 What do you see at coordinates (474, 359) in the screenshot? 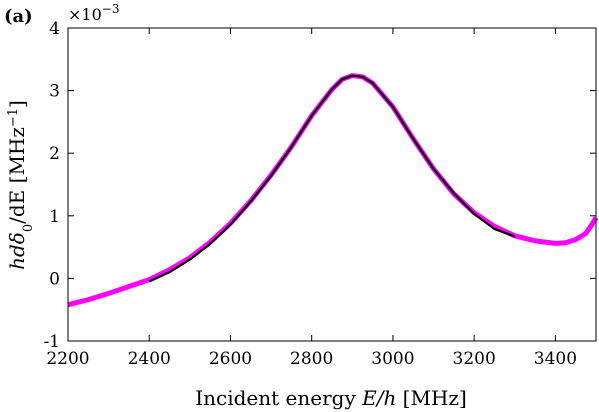
I see `x-tick-label-5: 3200` at bounding box center [474, 359].